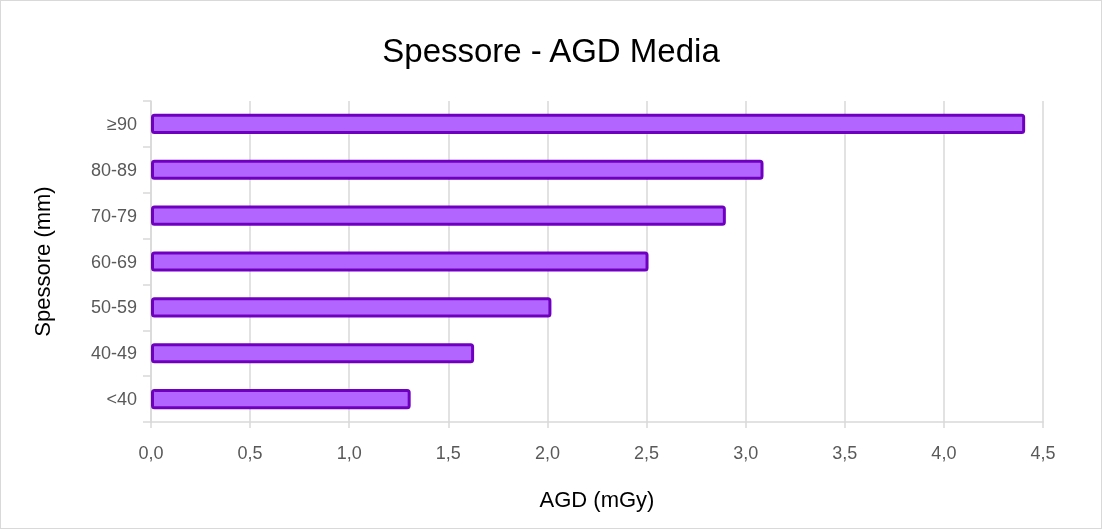 The image size is (1102, 529). What do you see at coordinates (551, 50) in the screenshot?
I see `chart-title: Spessore - AGD Media` at bounding box center [551, 50].